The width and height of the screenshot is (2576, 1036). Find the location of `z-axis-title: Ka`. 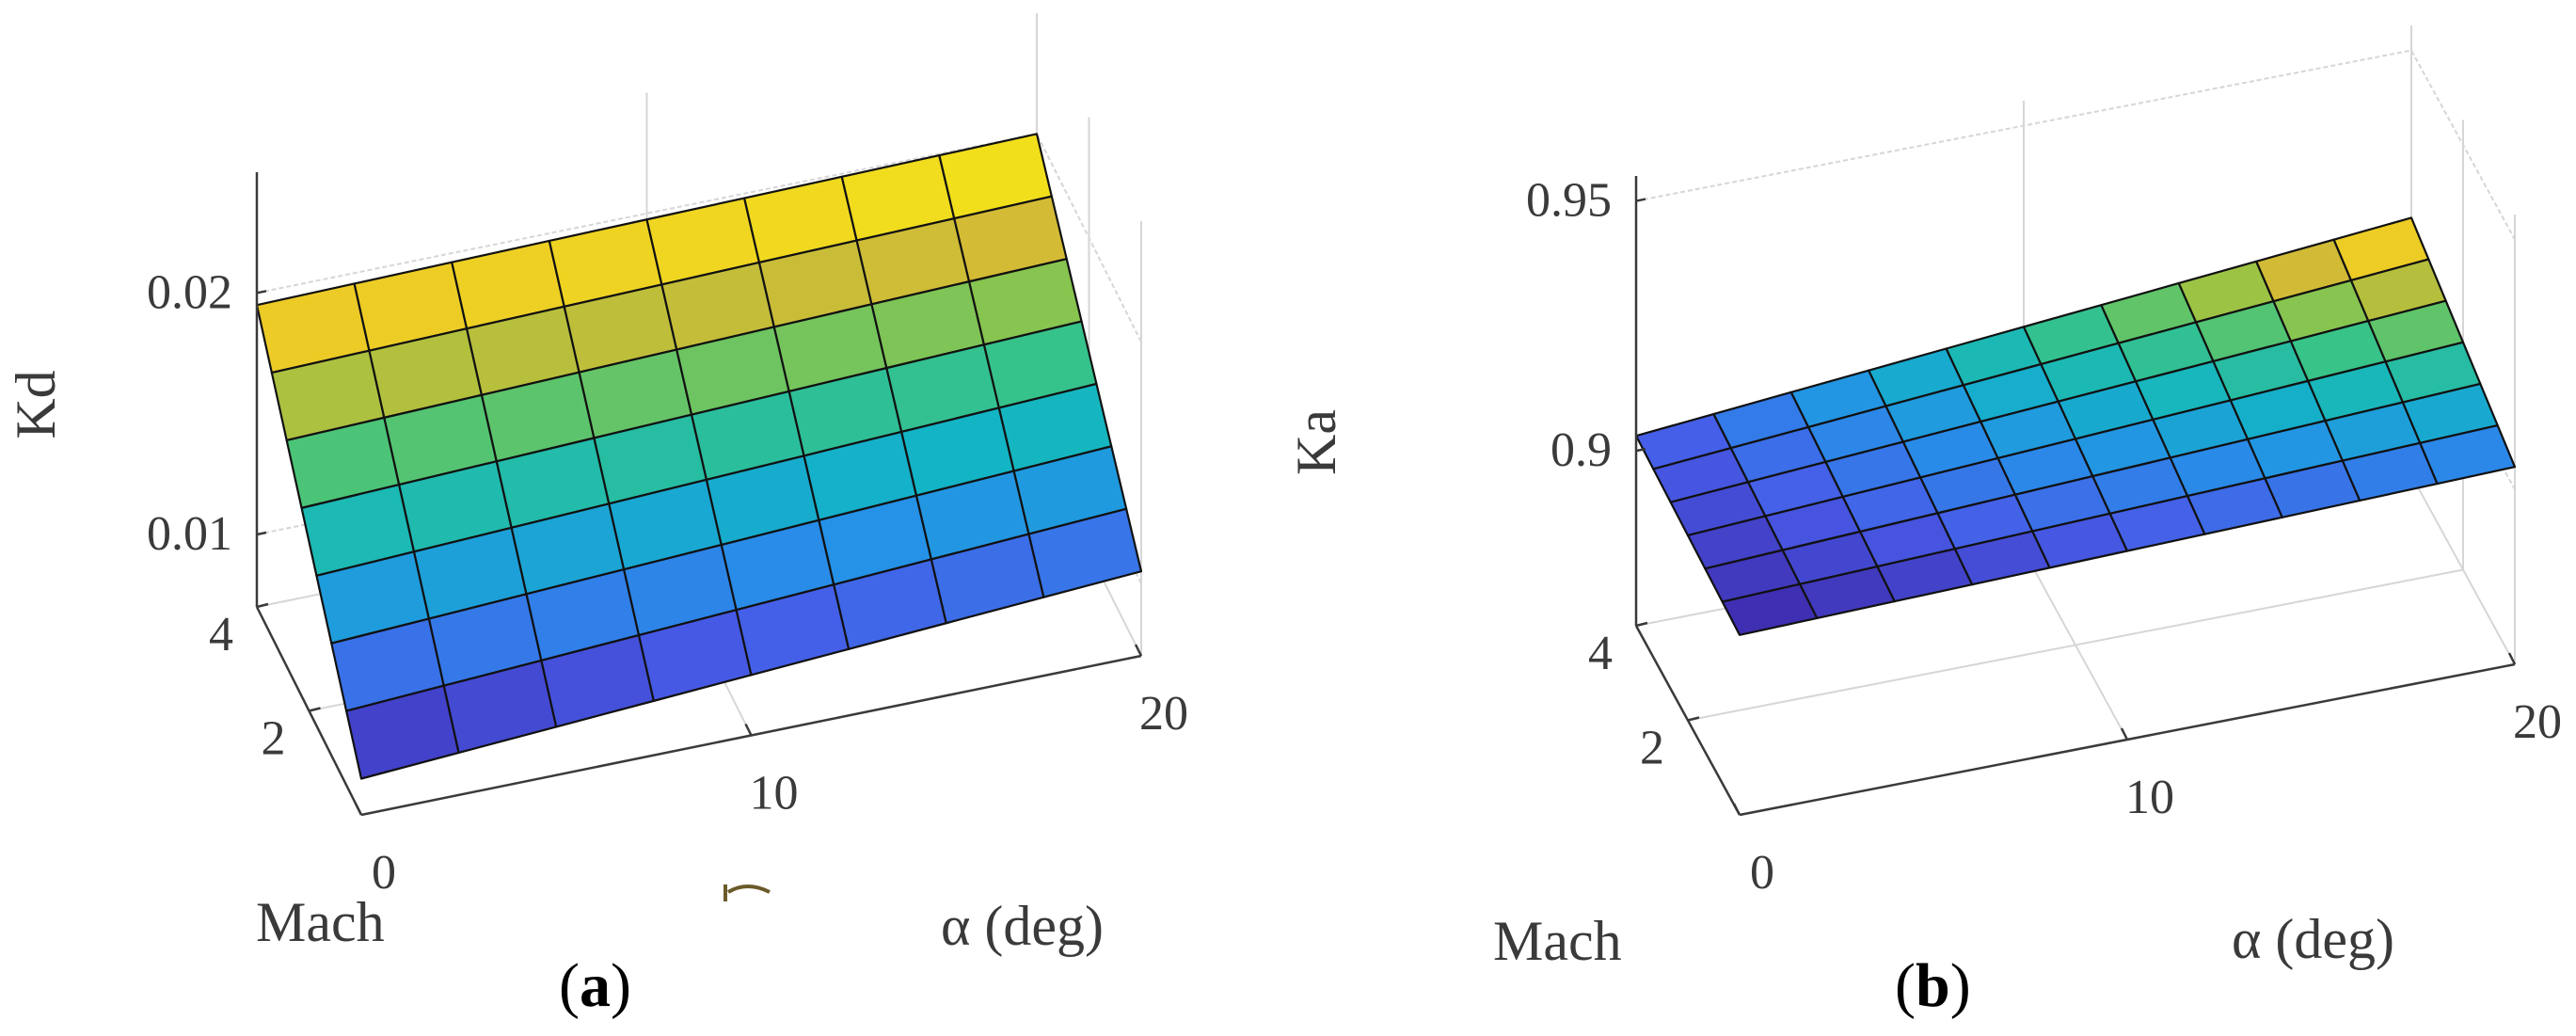

z-axis-title: Ka is located at coordinates (1317, 442).